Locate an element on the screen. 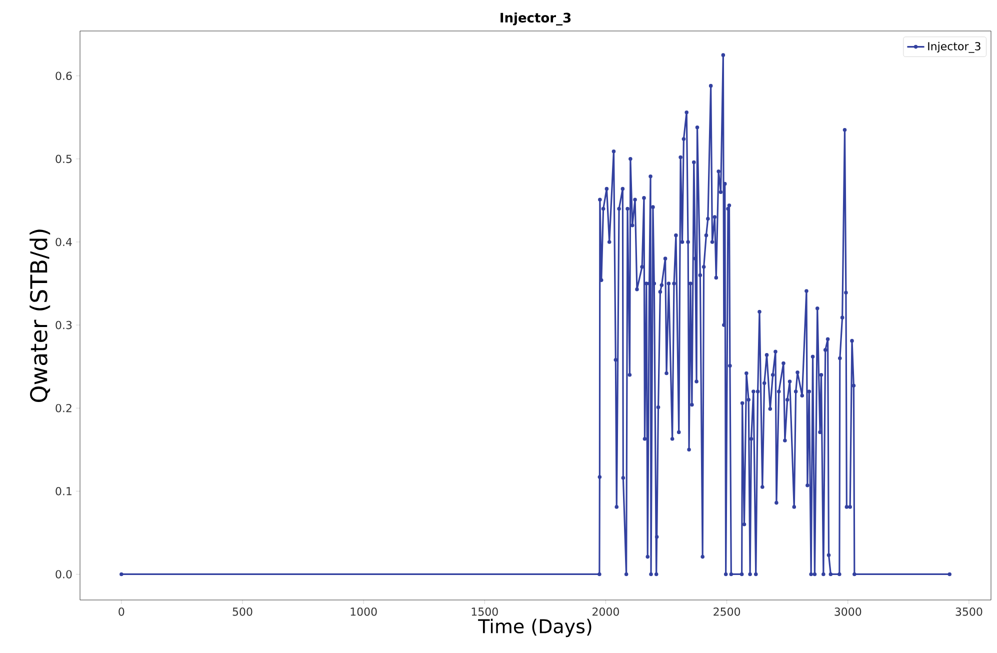 The width and height of the screenshot is (997, 653). x-tick-label: 0 is located at coordinates (121, 612).